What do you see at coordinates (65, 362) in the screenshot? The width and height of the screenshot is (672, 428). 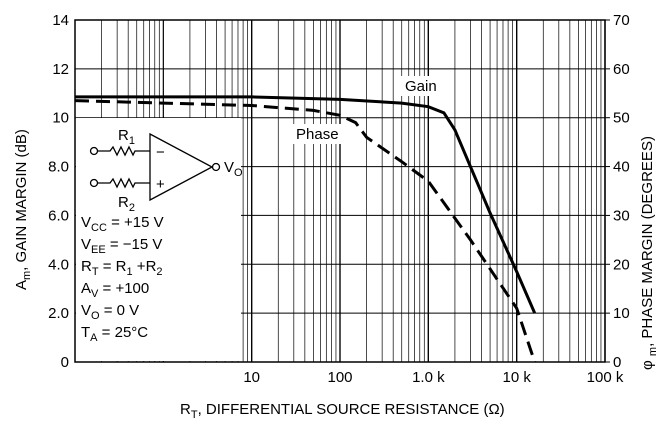 I see `y-tick-label: 0` at bounding box center [65, 362].